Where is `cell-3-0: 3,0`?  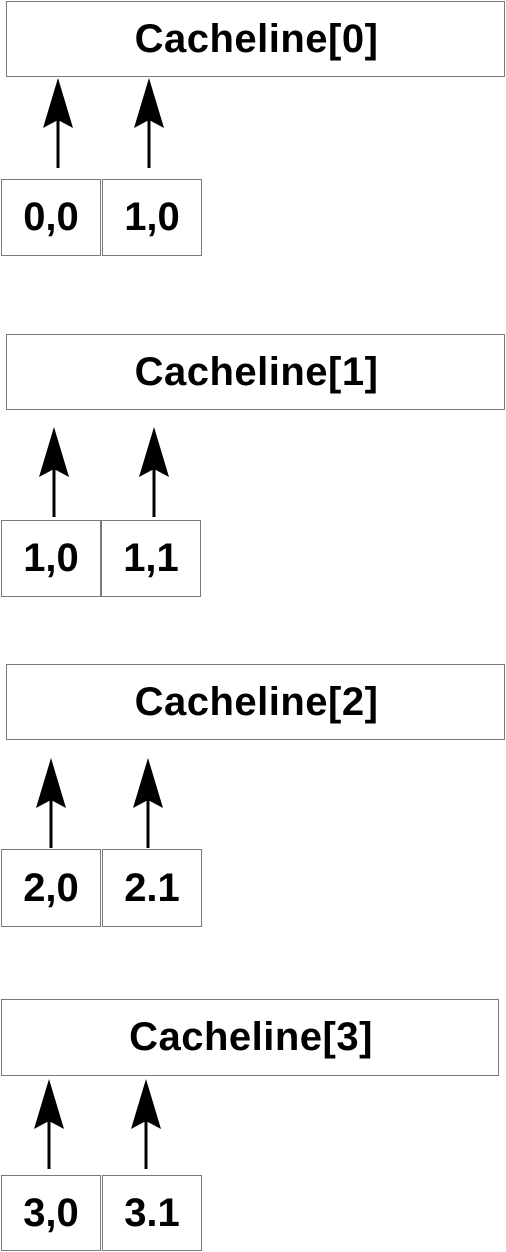 cell-3-0: 3,0 is located at coordinates (51, 1213).